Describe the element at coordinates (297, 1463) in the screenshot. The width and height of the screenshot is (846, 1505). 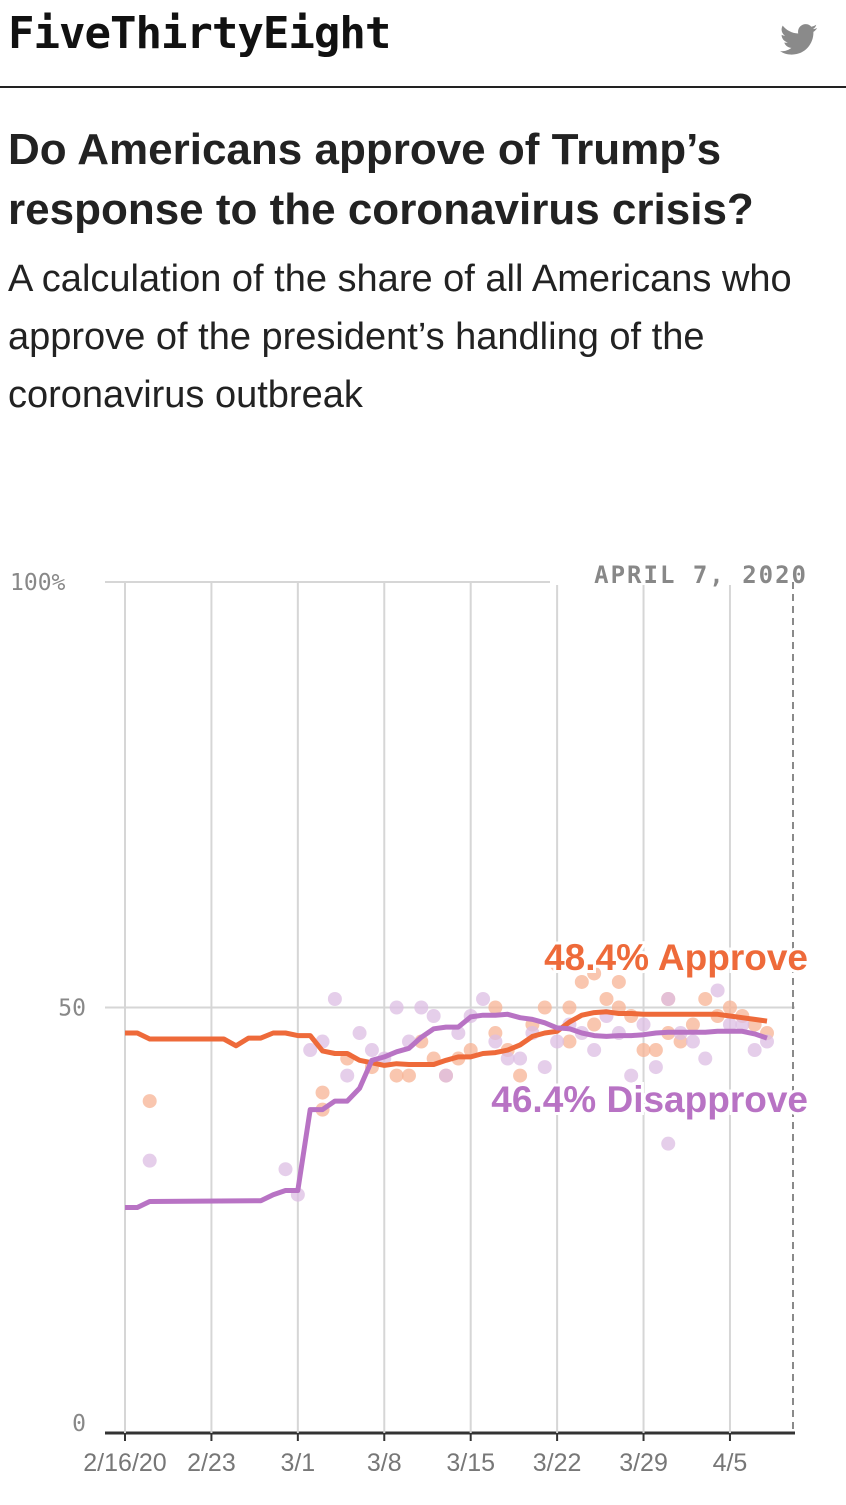
I see `x-tick-label: 3/1` at that location.